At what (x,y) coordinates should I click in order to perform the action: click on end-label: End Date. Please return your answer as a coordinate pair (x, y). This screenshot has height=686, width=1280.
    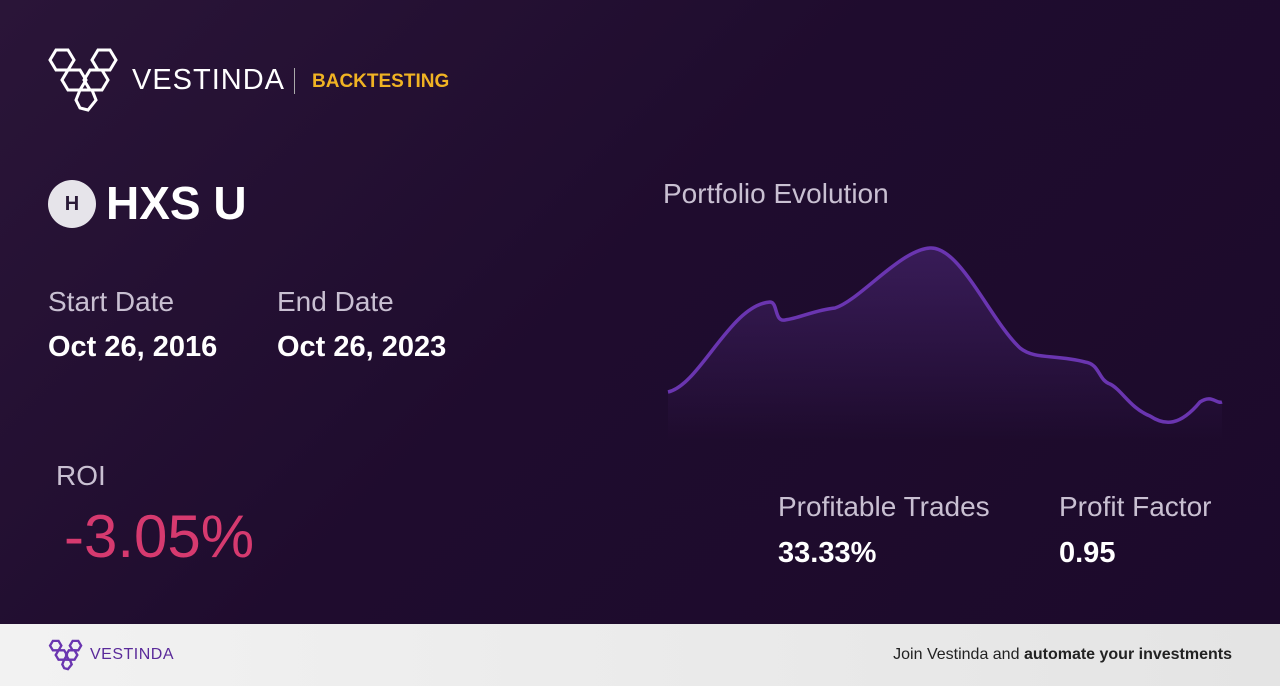
    Looking at the image, I should click on (335, 301).